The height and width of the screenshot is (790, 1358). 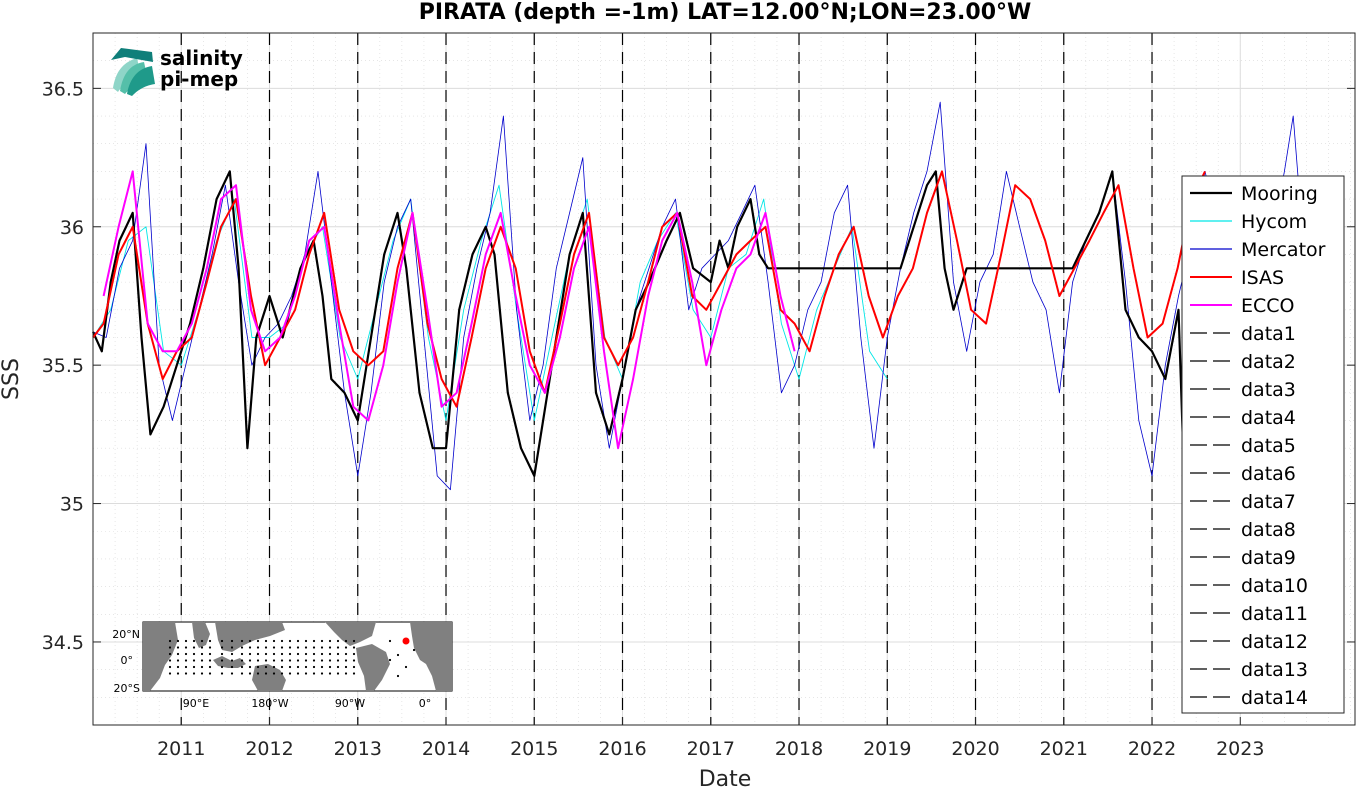 What do you see at coordinates (358, 749) in the screenshot?
I see `x-tick-label: 2013` at bounding box center [358, 749].